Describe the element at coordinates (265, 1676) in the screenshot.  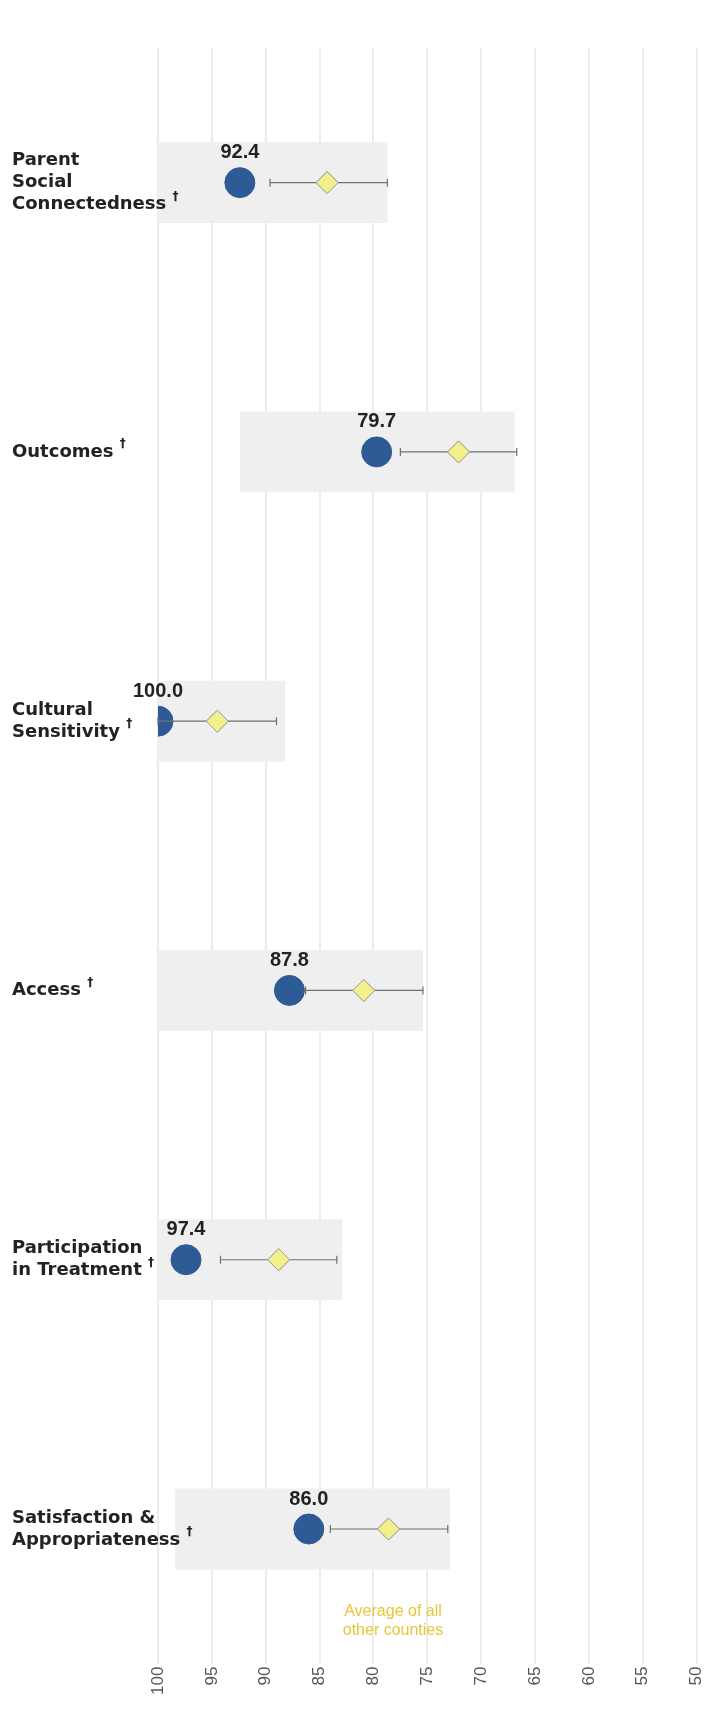
I see `x-tick-label: 90` at that location.